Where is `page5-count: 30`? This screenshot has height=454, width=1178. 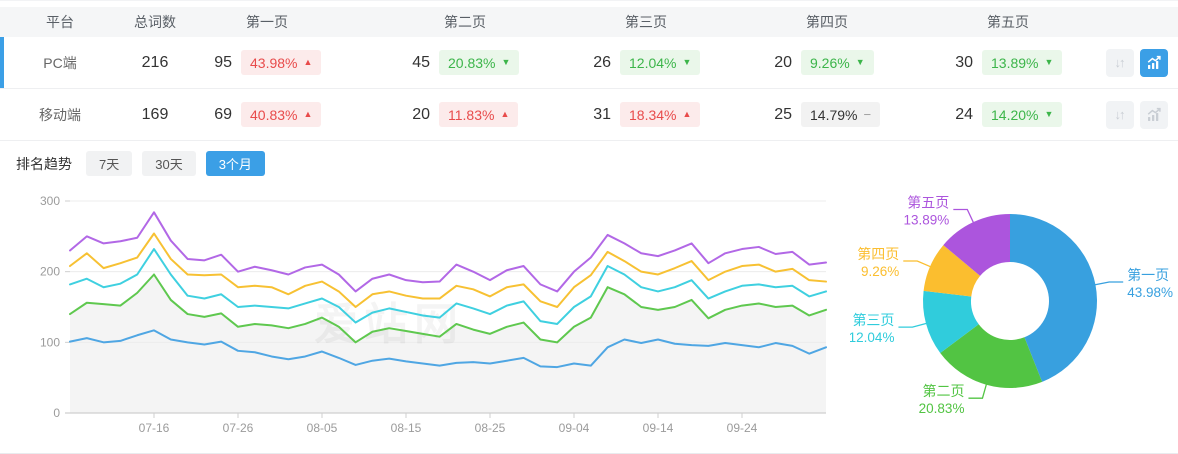
page5-count: 30 is located at coordinates (964, 62).